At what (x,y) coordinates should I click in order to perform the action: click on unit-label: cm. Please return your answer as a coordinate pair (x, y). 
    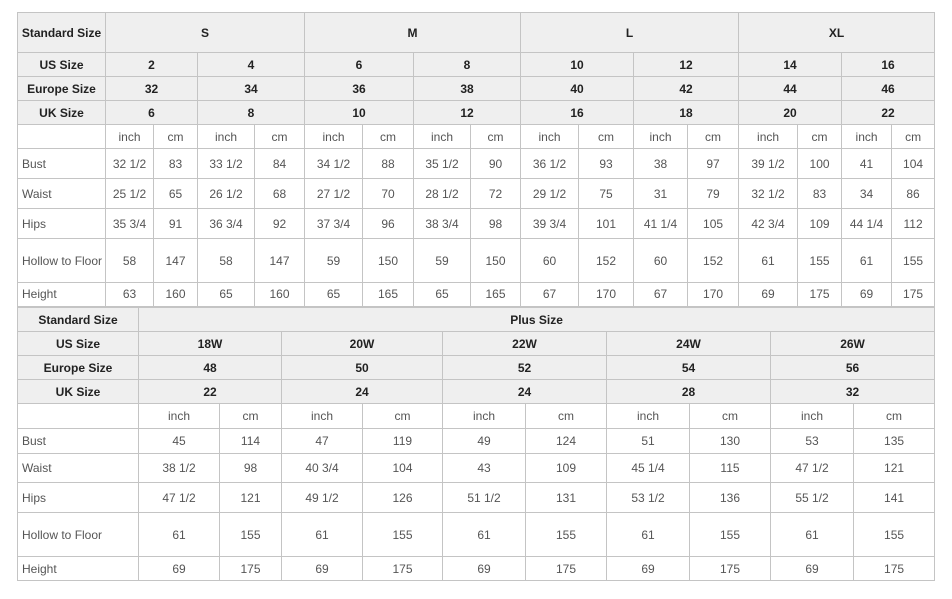
    Looking at the image, I should click on (913, 136).